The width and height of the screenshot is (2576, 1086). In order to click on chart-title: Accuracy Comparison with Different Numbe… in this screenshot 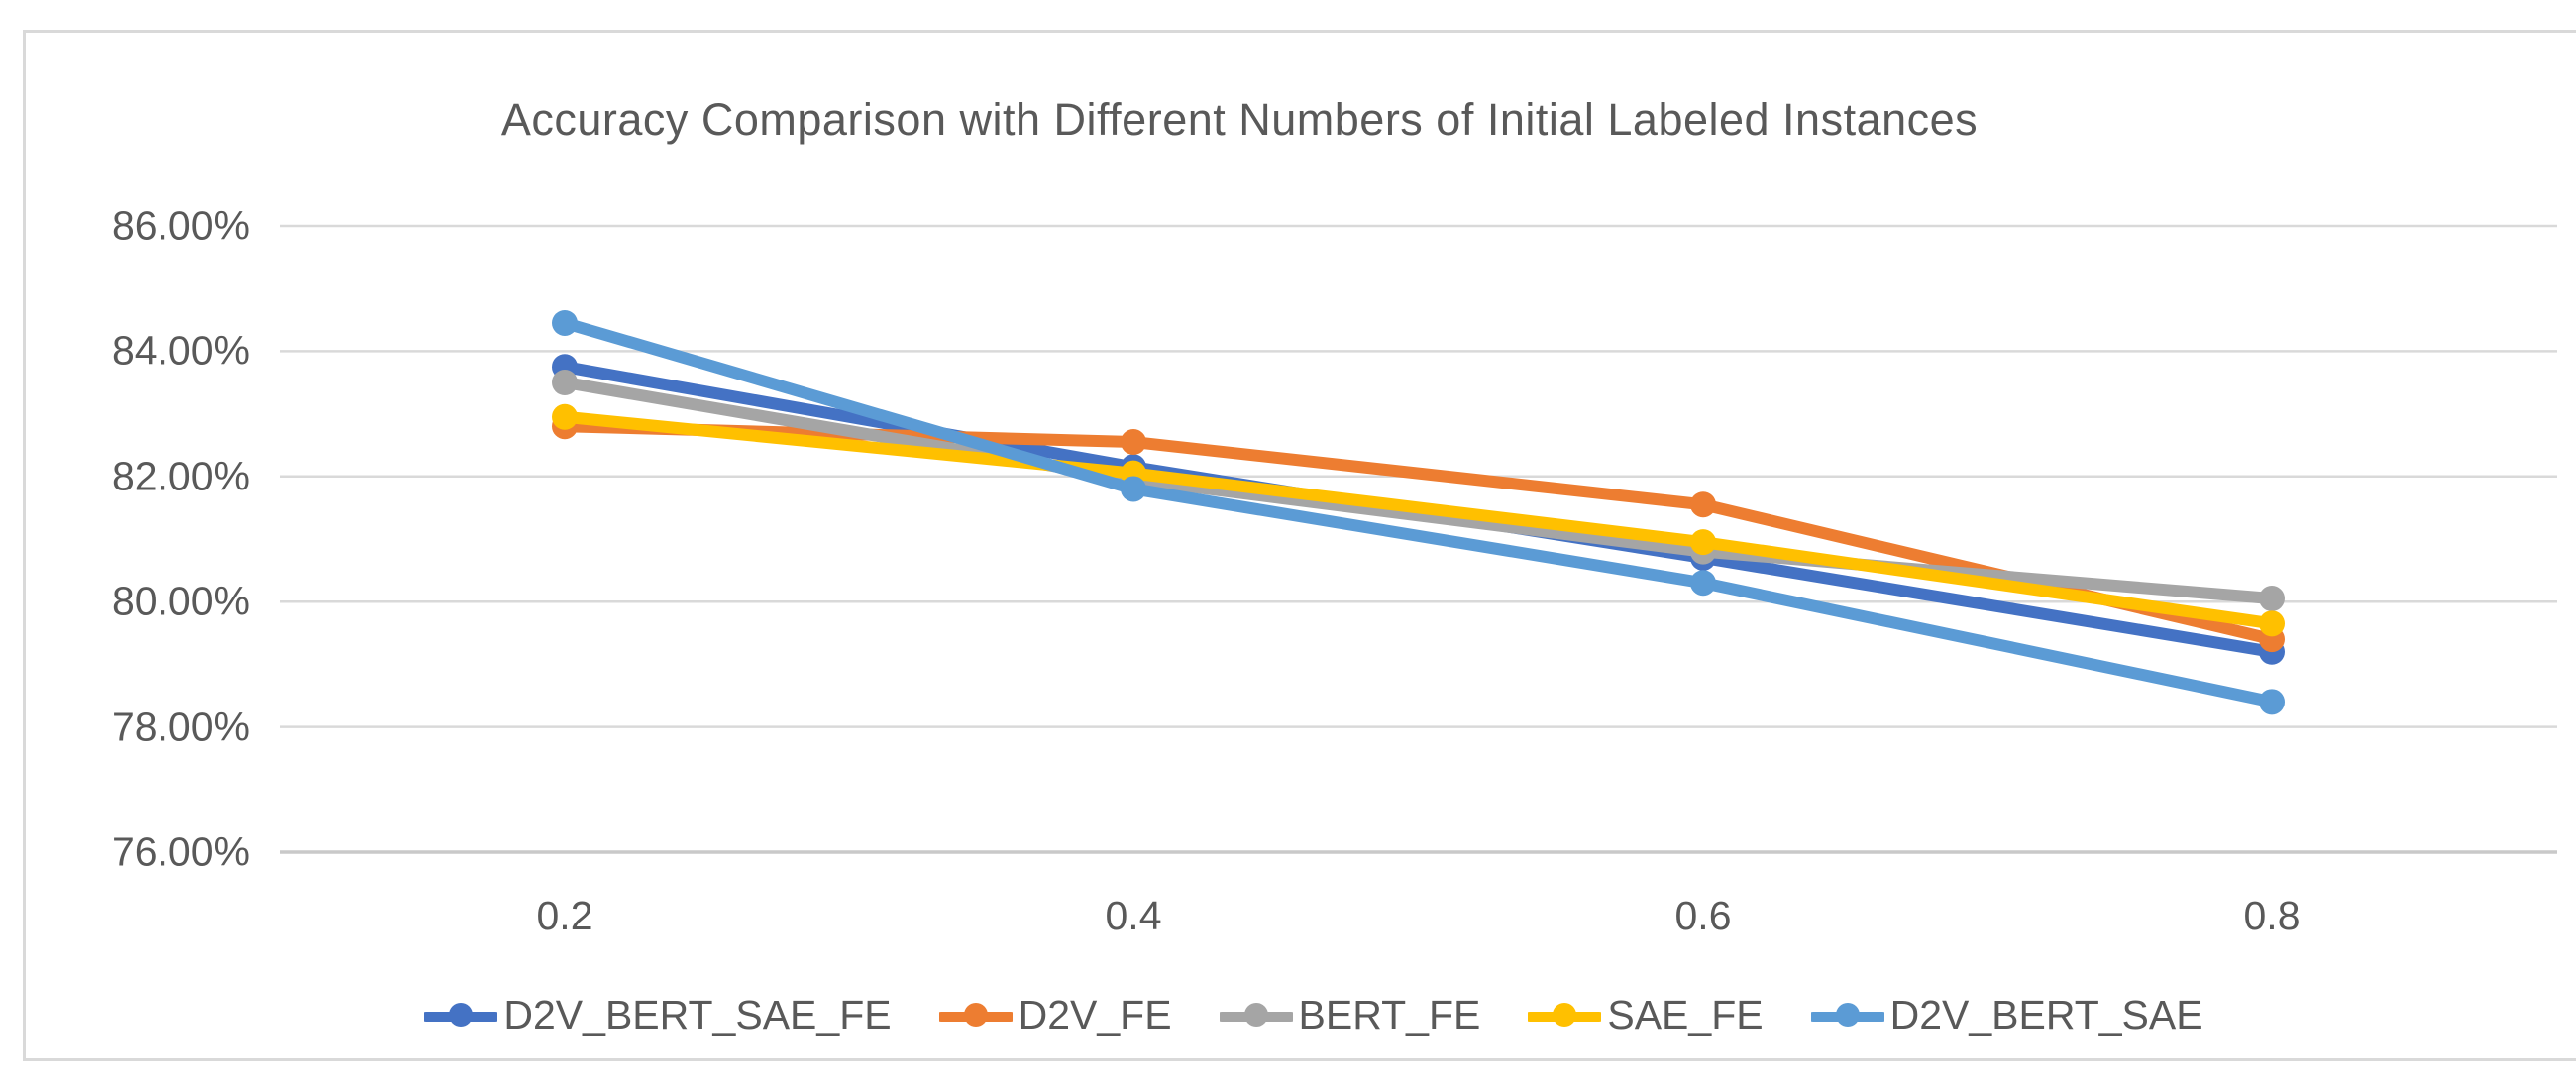, I will do `click(1239, 120)`.